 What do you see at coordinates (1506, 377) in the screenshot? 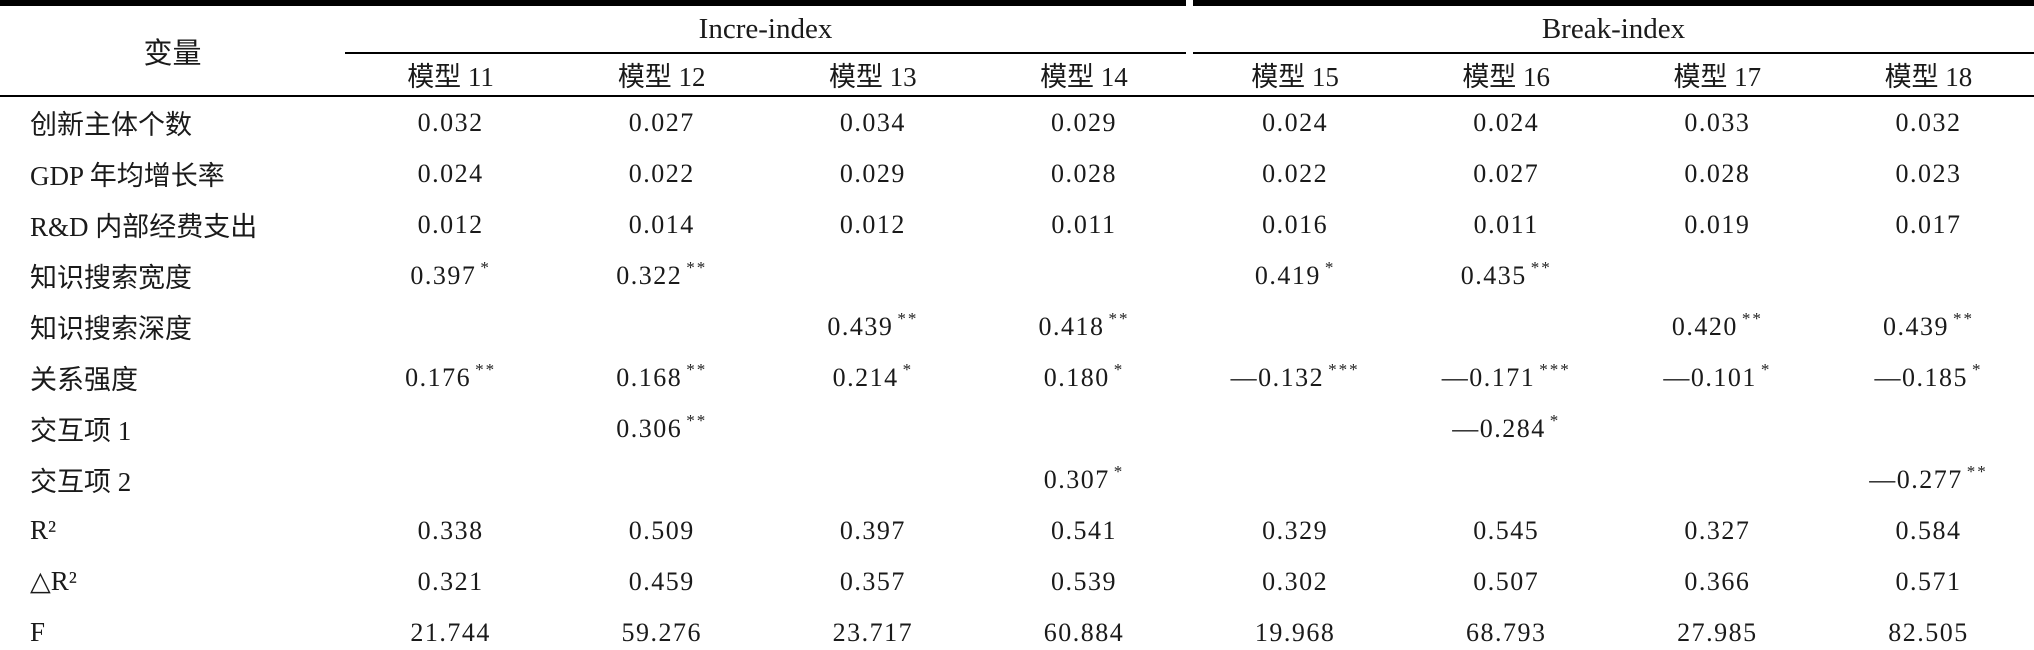
I see `value-cell: —0.171 ***` at bounding box center [1506, 377].